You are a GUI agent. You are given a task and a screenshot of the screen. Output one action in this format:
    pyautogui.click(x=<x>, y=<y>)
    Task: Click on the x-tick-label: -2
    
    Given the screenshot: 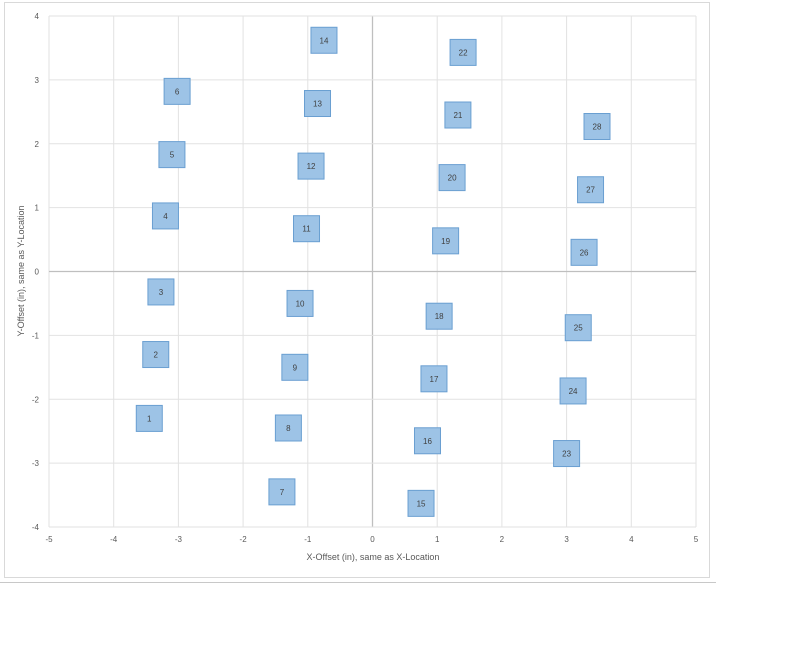 What is the action you would take?
    pyautogui.click(x=244, y=539)
    